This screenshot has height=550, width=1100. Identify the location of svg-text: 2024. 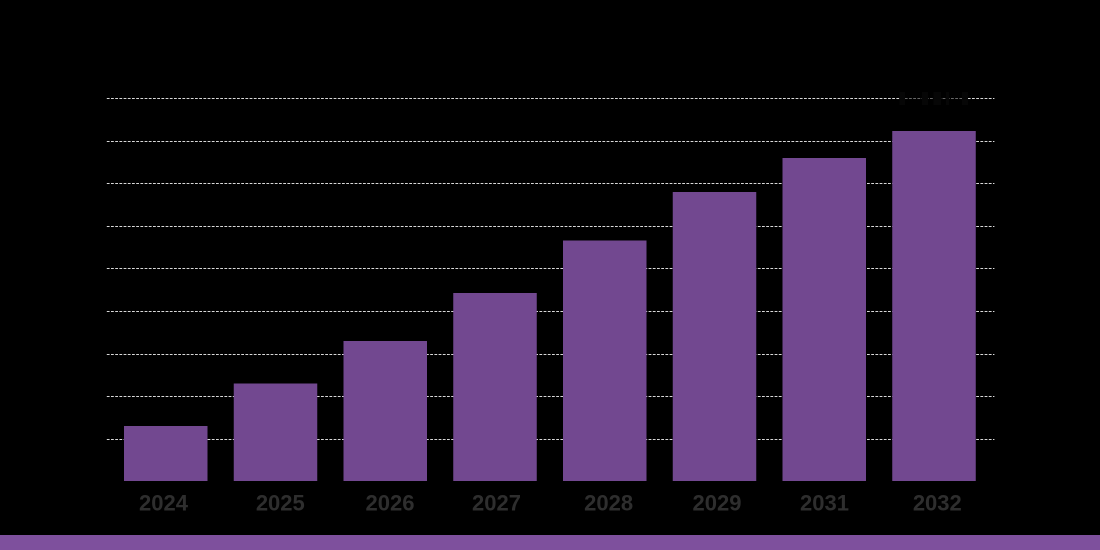
(164, 503).